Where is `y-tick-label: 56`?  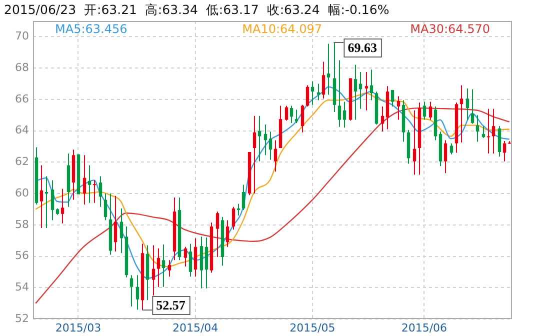
y-tick-label: 56 is located at coordinates (22, 255).